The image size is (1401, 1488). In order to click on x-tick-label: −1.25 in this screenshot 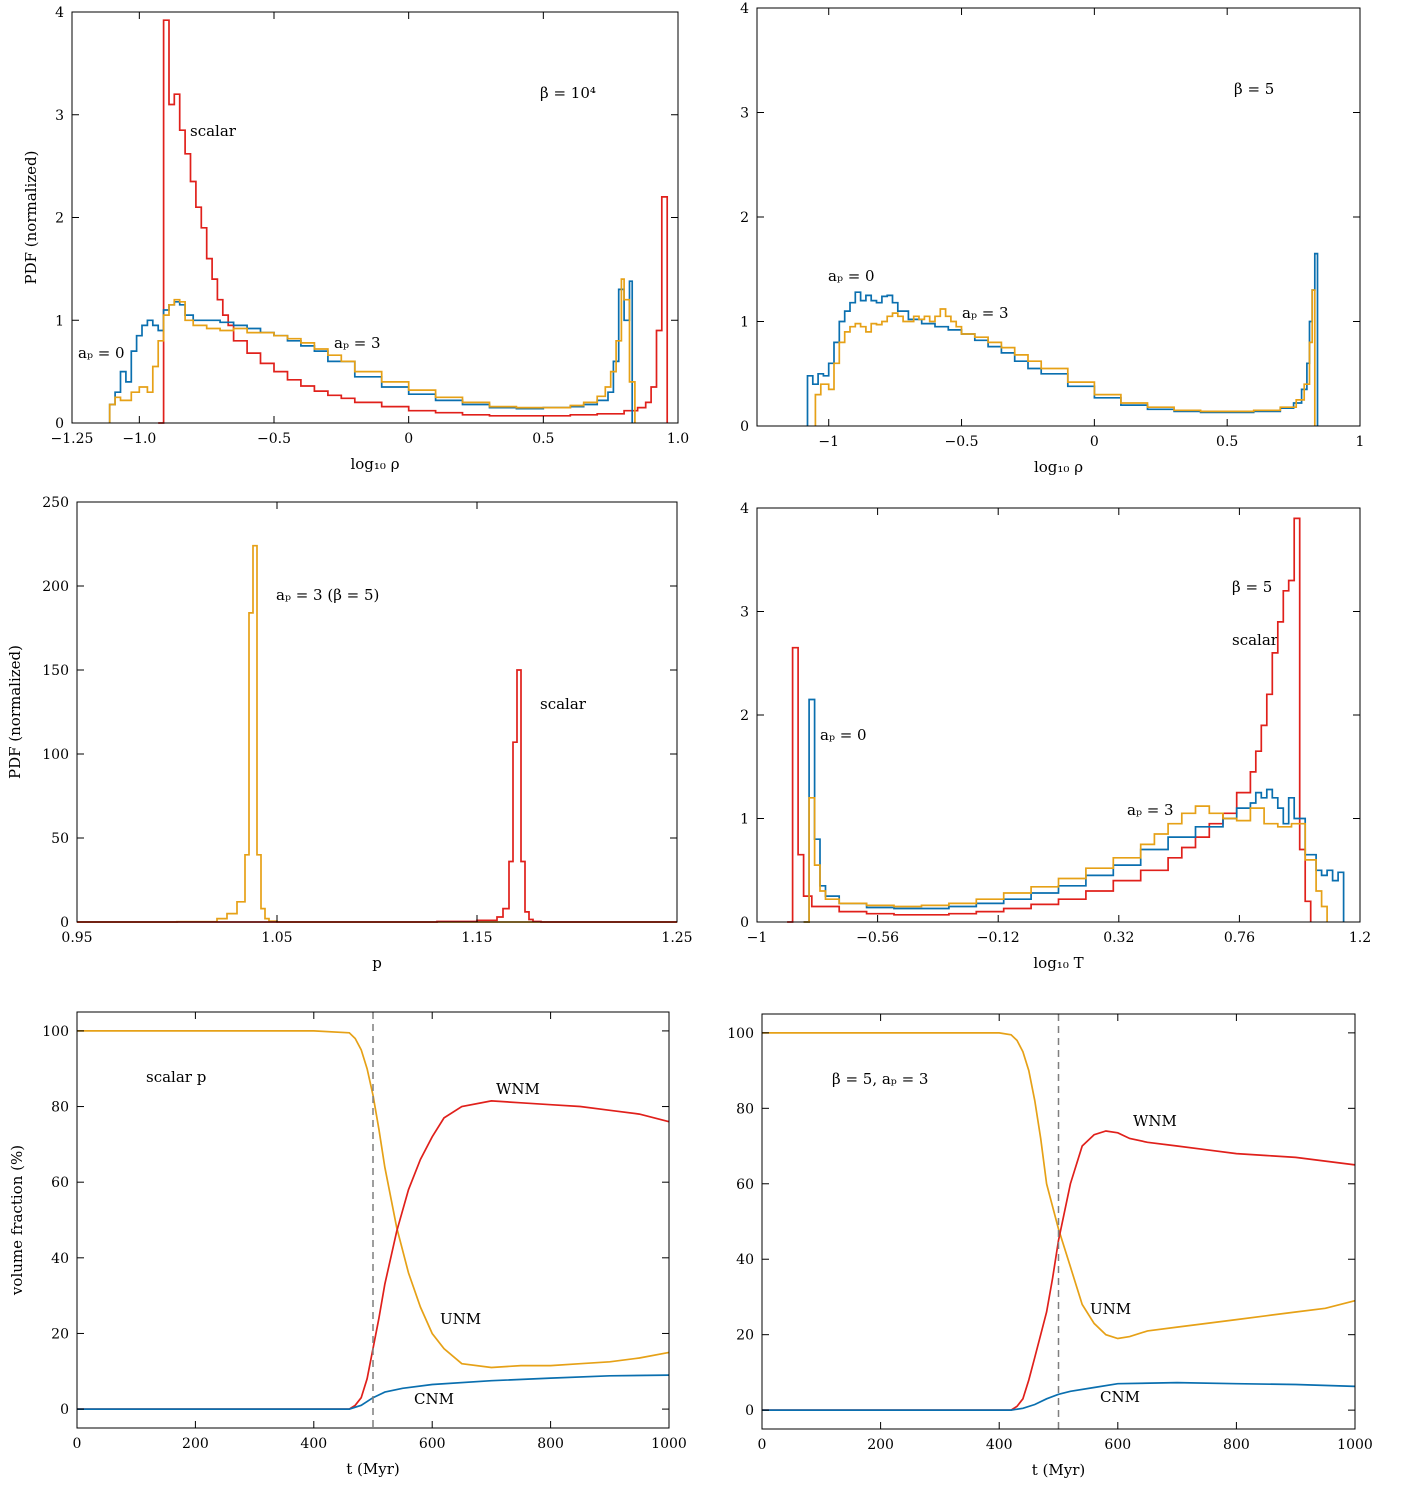, I will do `click(72, 439)`.